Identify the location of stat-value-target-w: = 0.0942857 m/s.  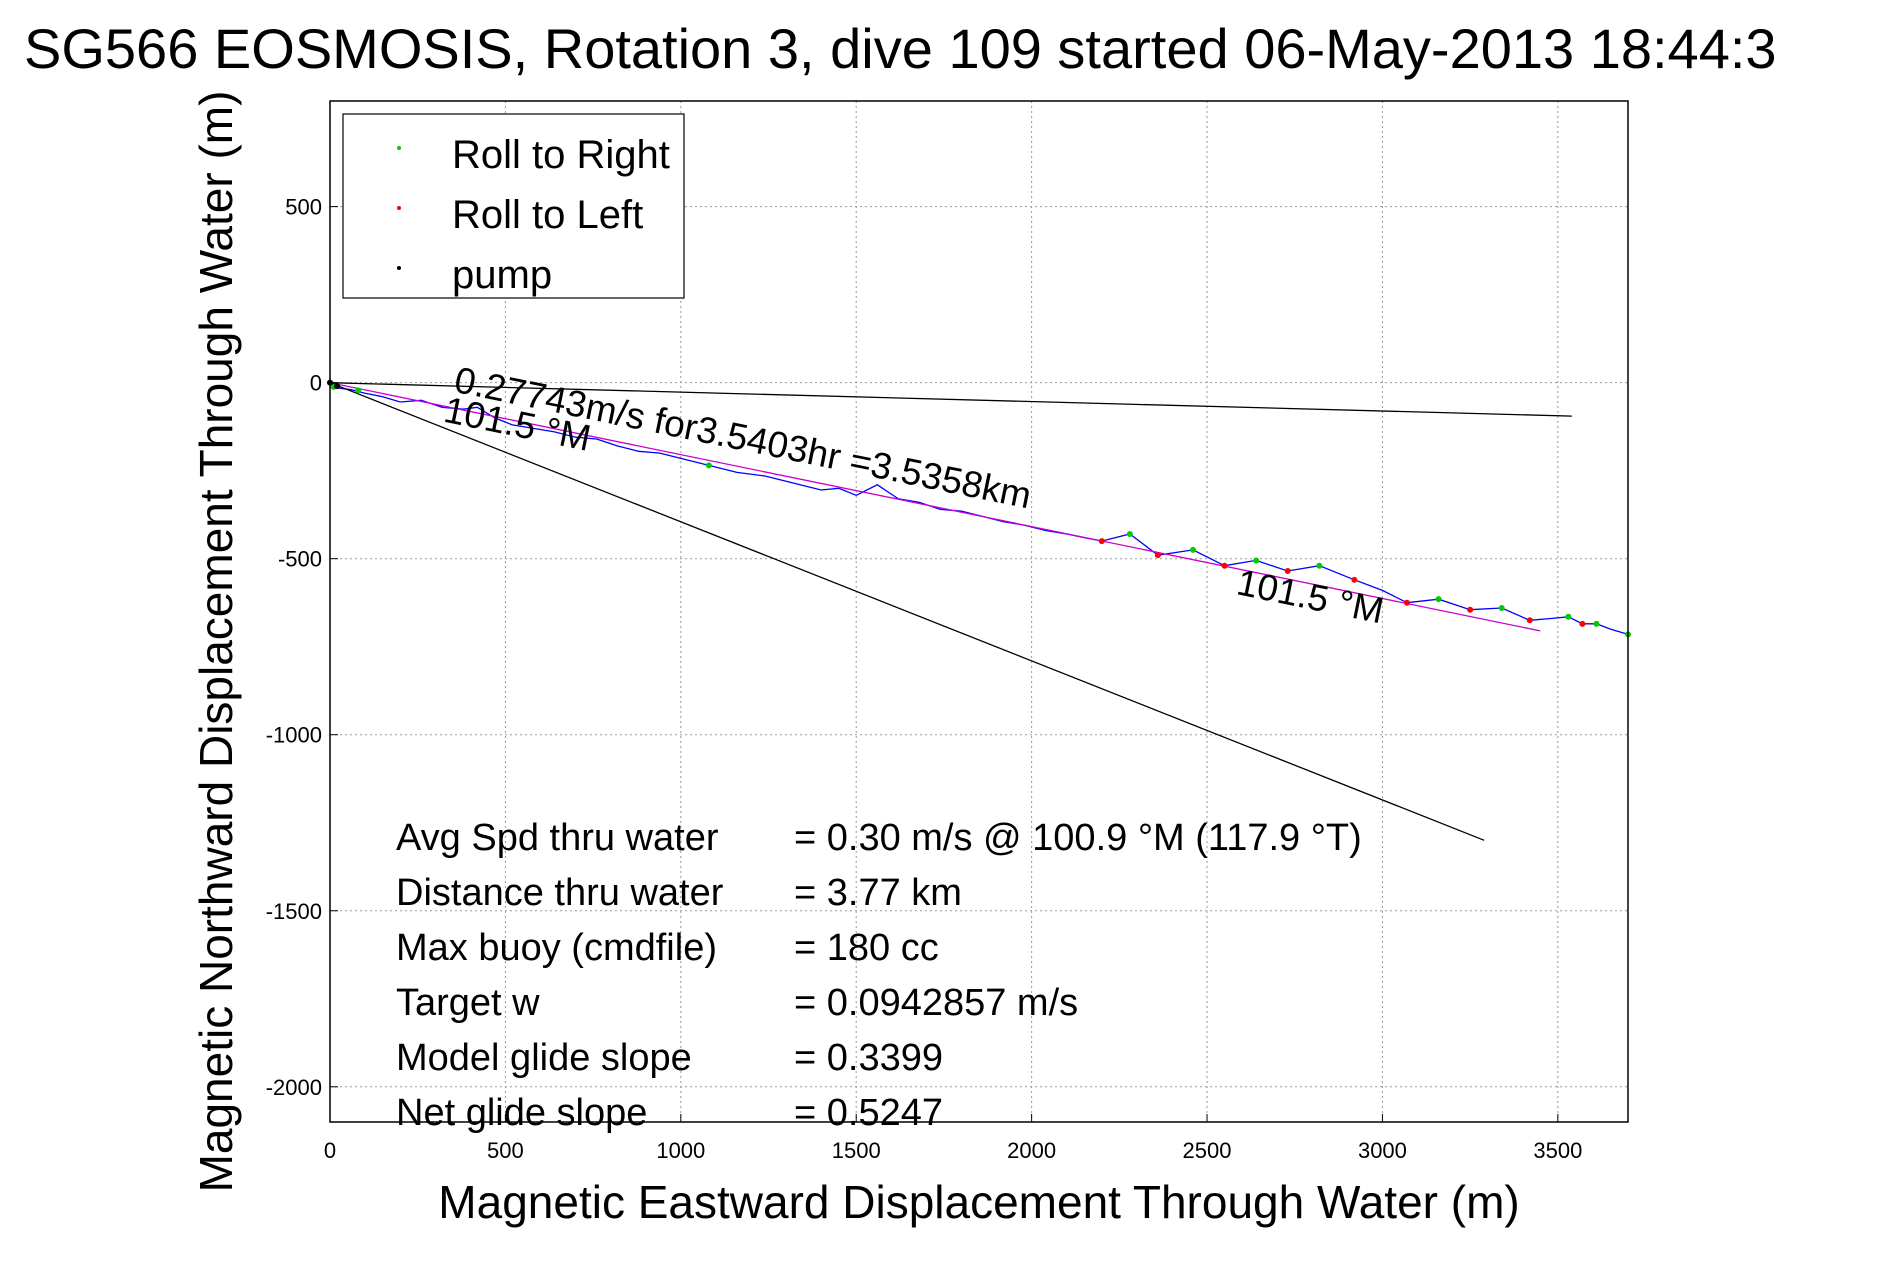
(936, 1003).